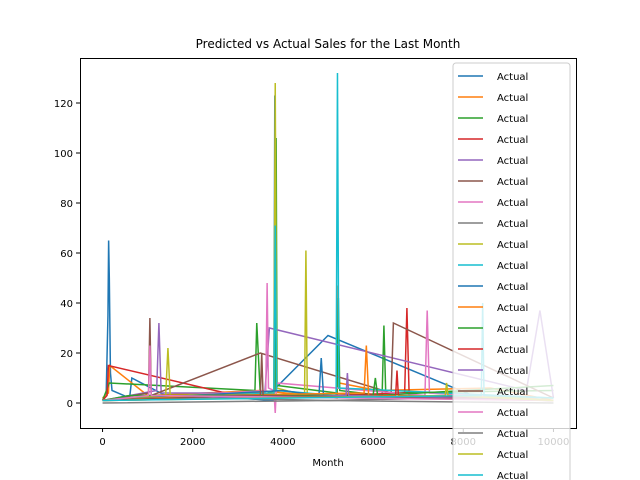 The height and width of the screenshot is (480, 640). I want to click on x-tick-label: 2000, so click(192, 442).